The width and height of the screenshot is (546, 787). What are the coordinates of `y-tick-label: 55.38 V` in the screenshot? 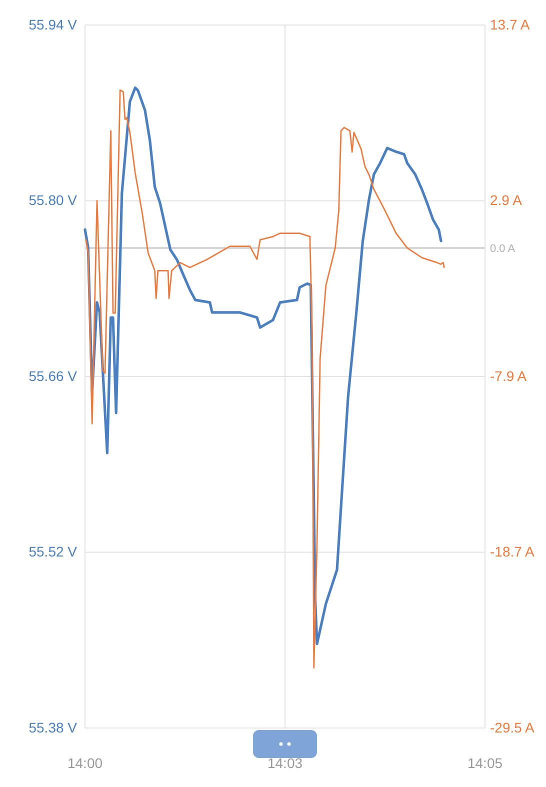 It's located at (53, 727).